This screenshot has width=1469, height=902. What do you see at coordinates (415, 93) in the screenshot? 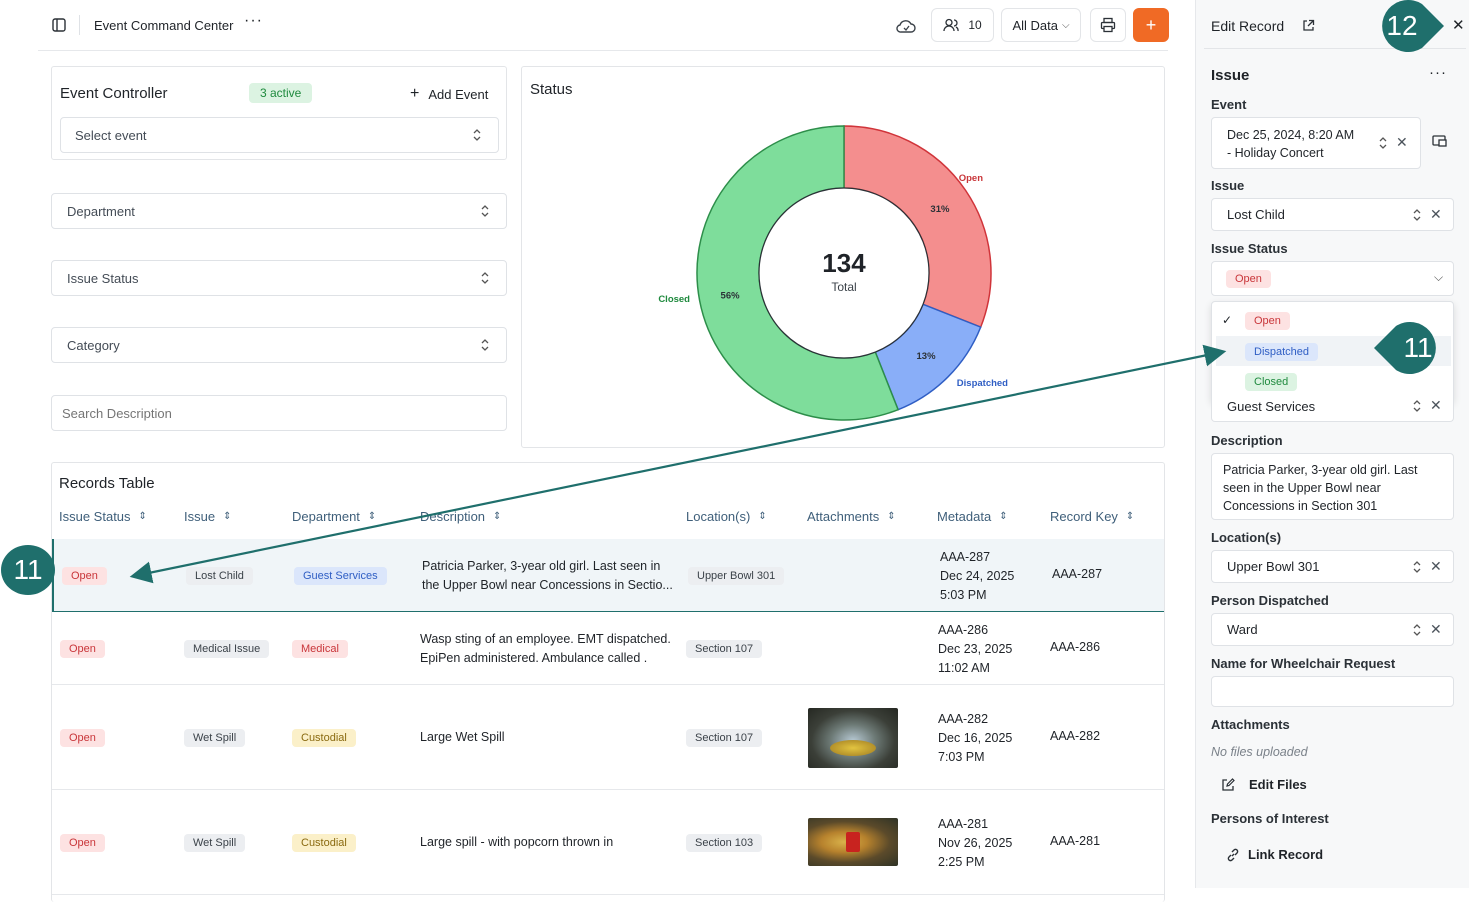
I see `plus-icon: +` at bounding box center [415, 93].